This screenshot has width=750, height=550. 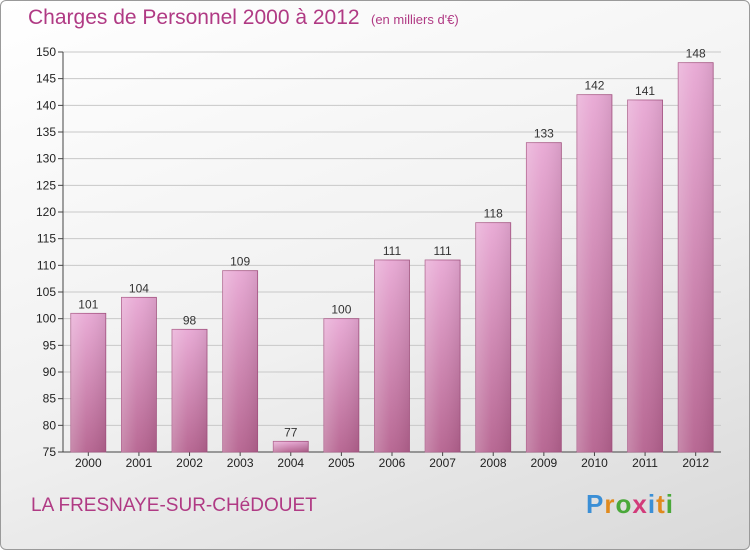 I want to click on y-tick-label: 145, so click(x=46, y=79).